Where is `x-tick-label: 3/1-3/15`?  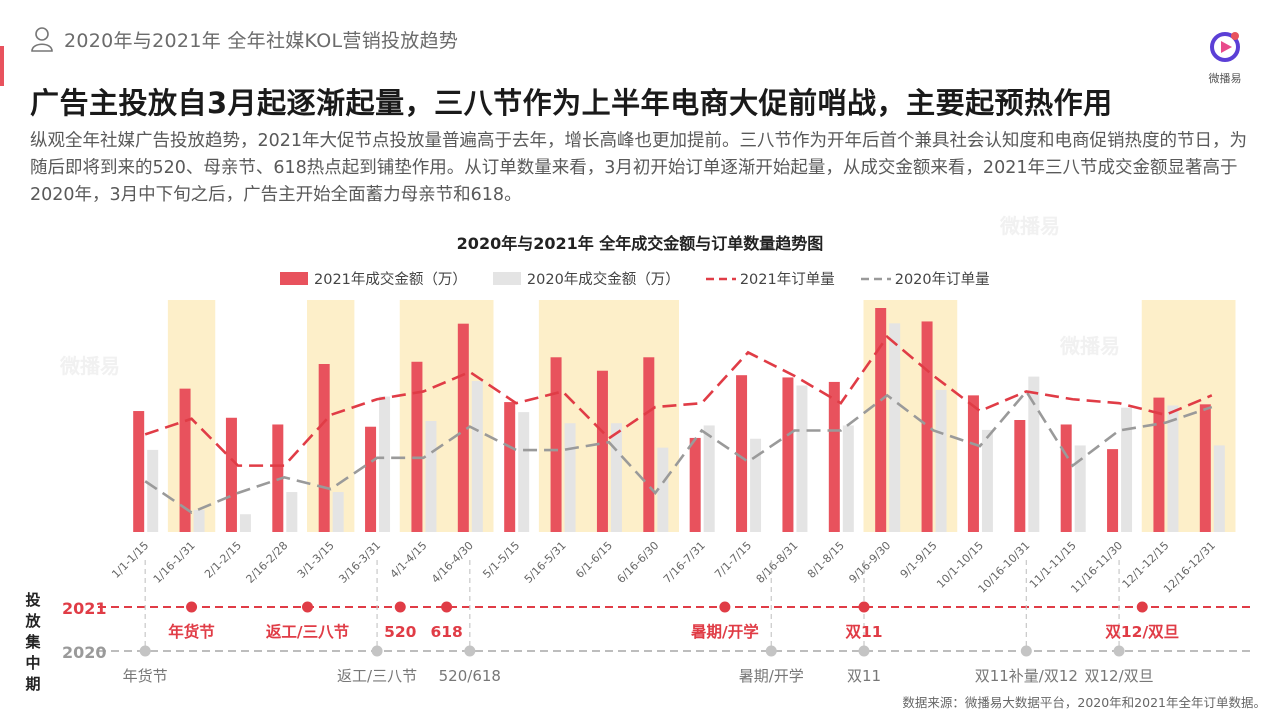 x-tick-label: 3/1-3/15 is located at coordinates (316, 560).